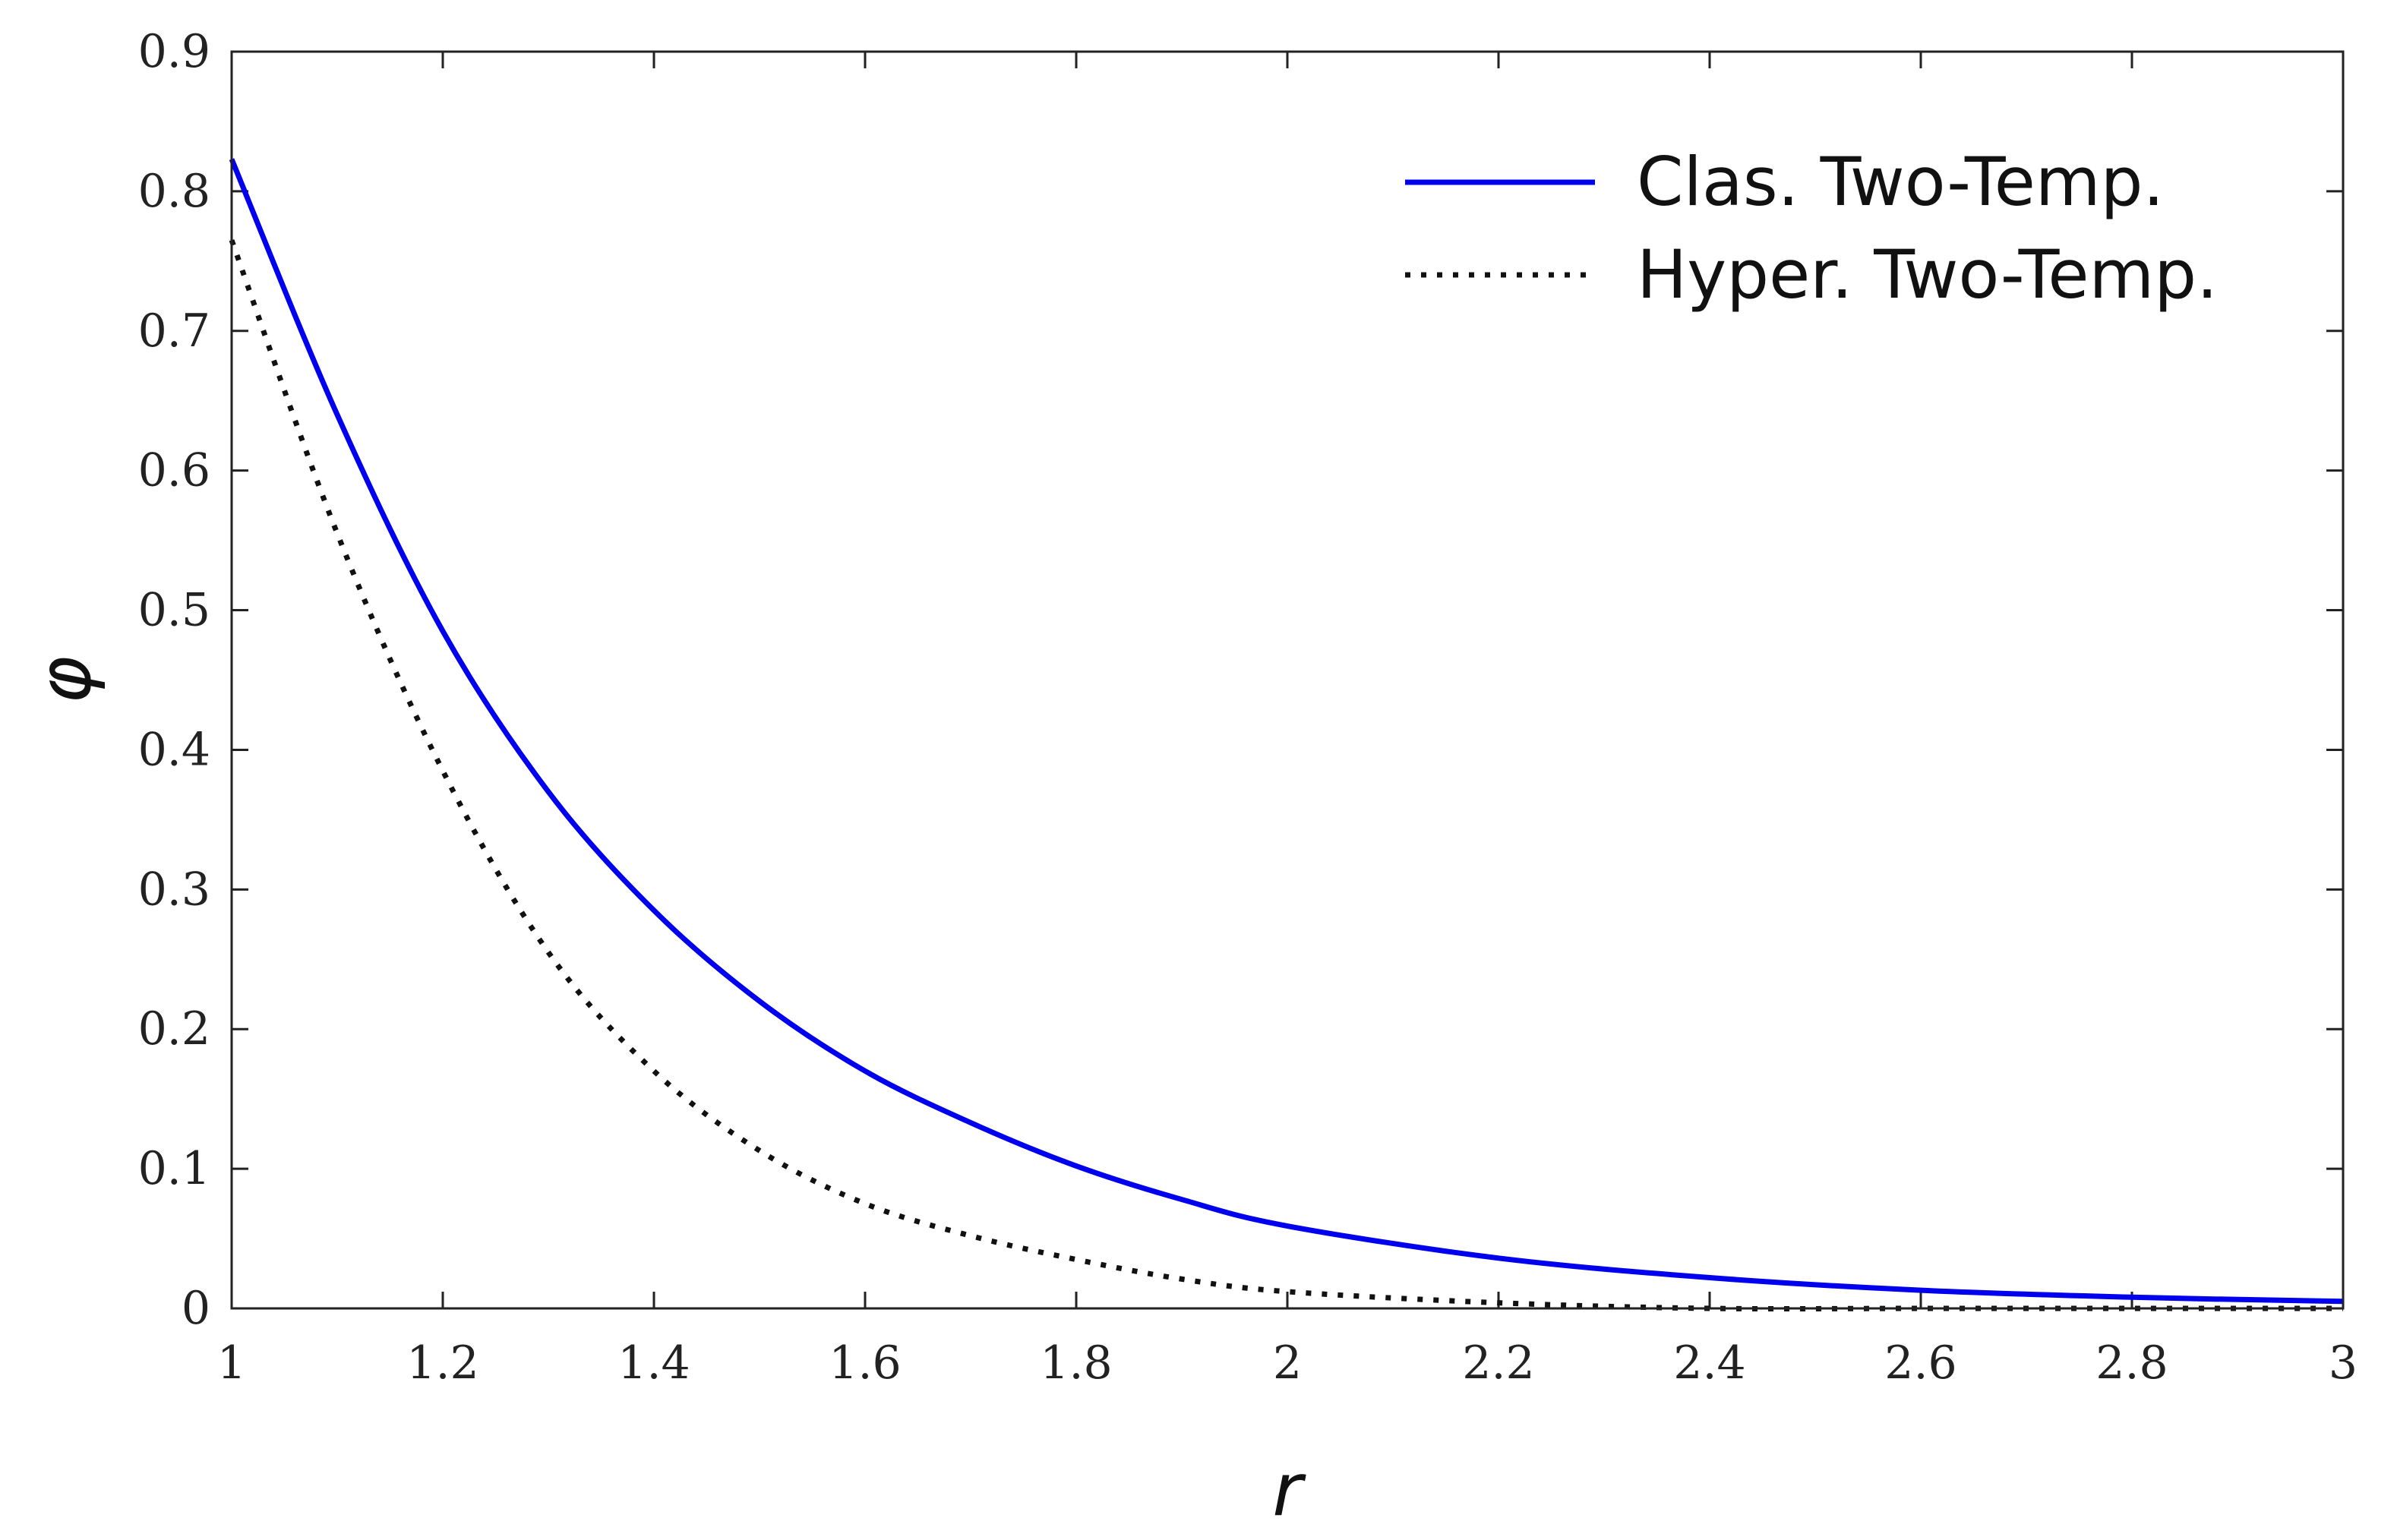 The width and height of the screenshot is (2397, 1540). Describe the element at coordinates (1812, 228) in the screenshot. I see `legend: Clas. Two-Temp. Hyper. Two-Temp.` at that location.